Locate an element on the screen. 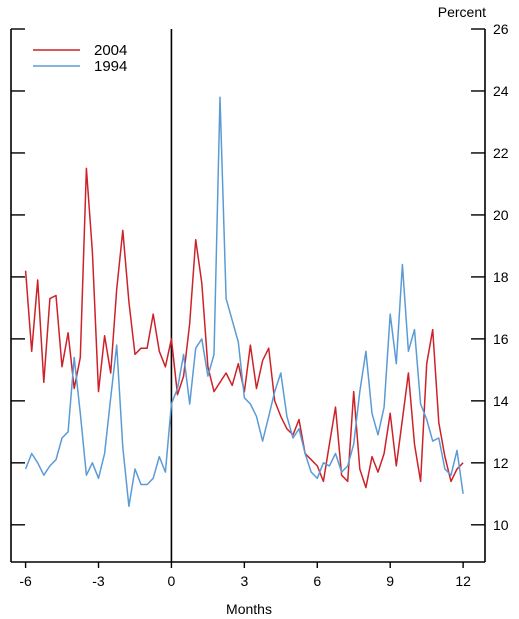 Image resolution: width=519 pixels, height=619 pixels. y-tick-label: 10 is located at coordinates (501, 525).